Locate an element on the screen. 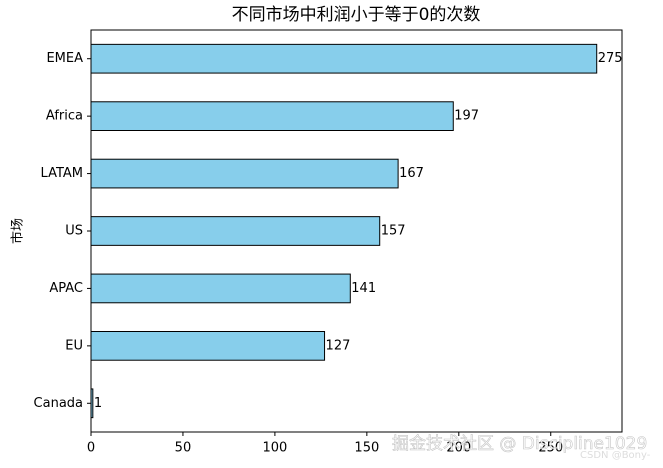 The height and width of the screenshot is (468, 663). data-label: 127 is located at coordinates (338, 345).